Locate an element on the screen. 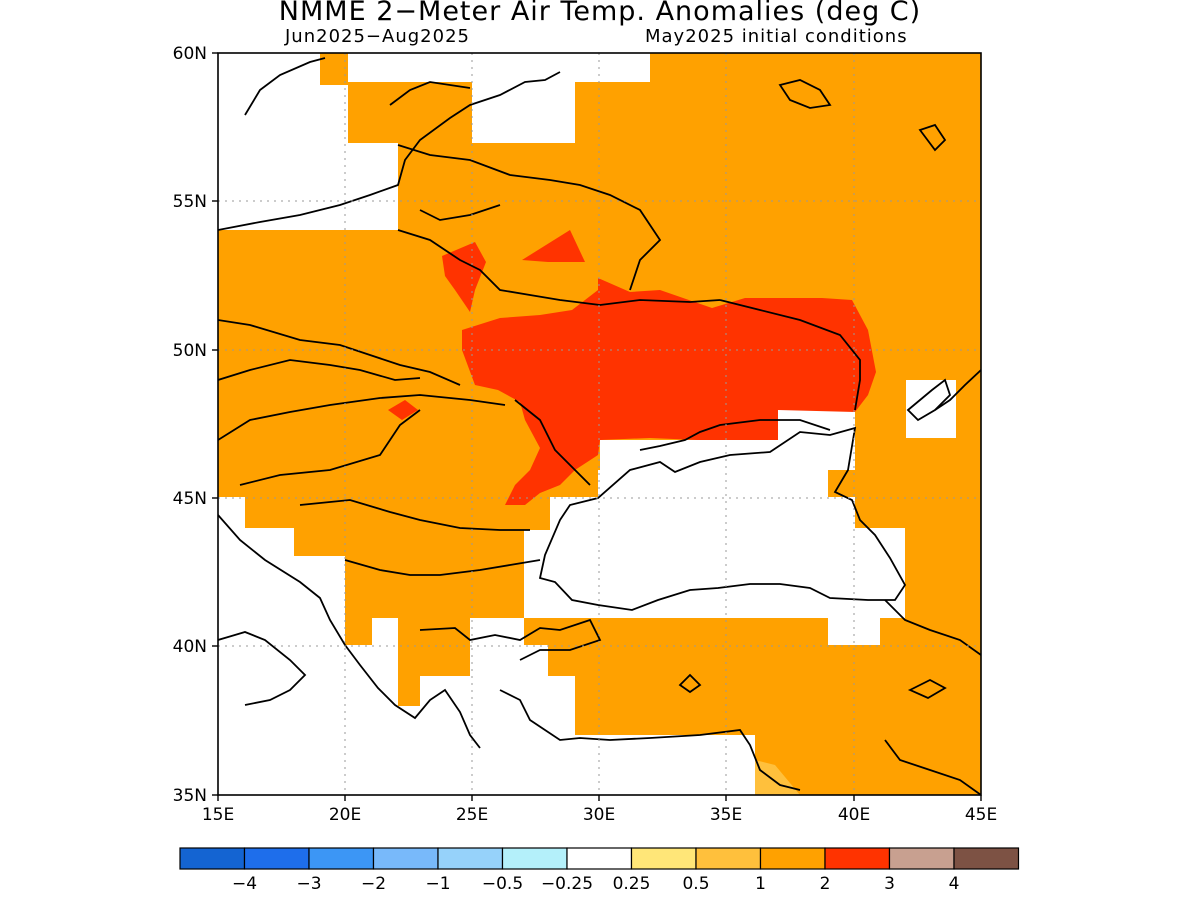 Image resolution: width=1200 pixels, height=900 pixels. legend-label: 0.5 is located at coordinates (695, 884).